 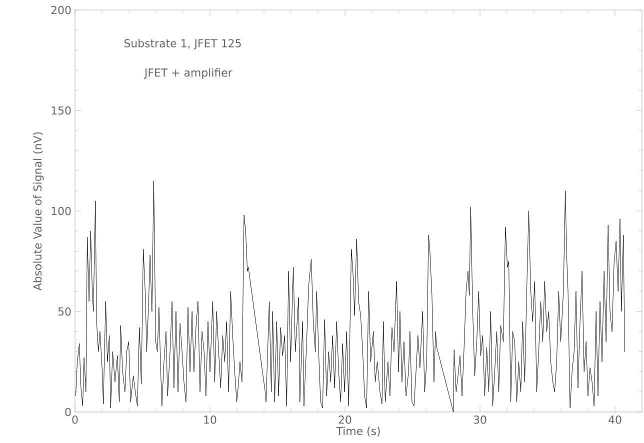 I want to click on y-tick-label: 200, so click(x=61, y=10).